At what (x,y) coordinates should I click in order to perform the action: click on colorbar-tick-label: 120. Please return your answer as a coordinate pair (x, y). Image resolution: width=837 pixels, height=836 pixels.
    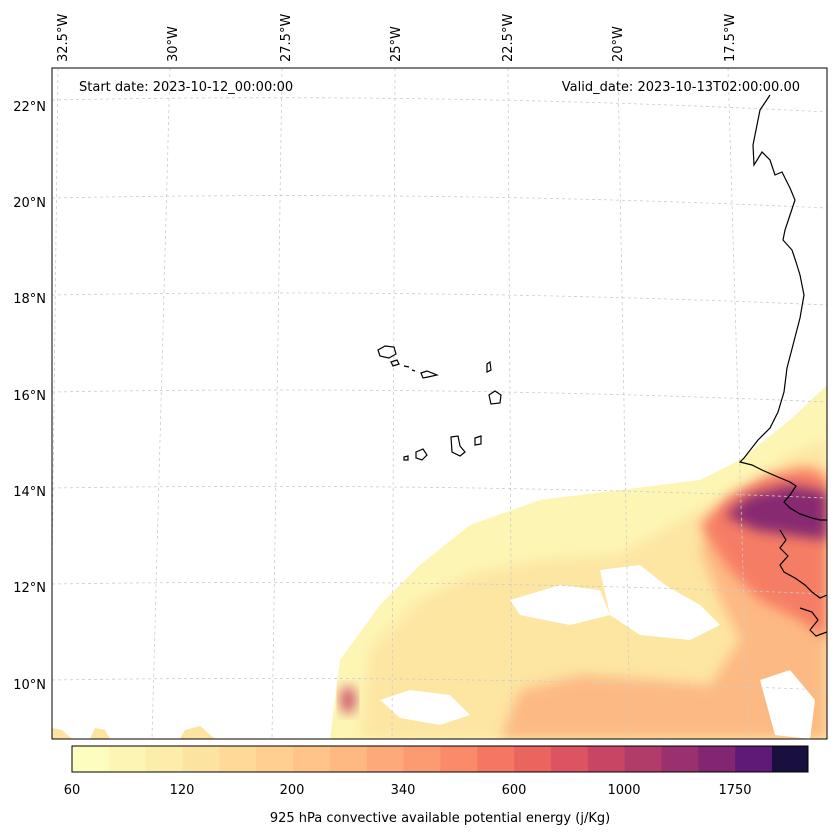
    Looking at the image, I should click on (182, 790).